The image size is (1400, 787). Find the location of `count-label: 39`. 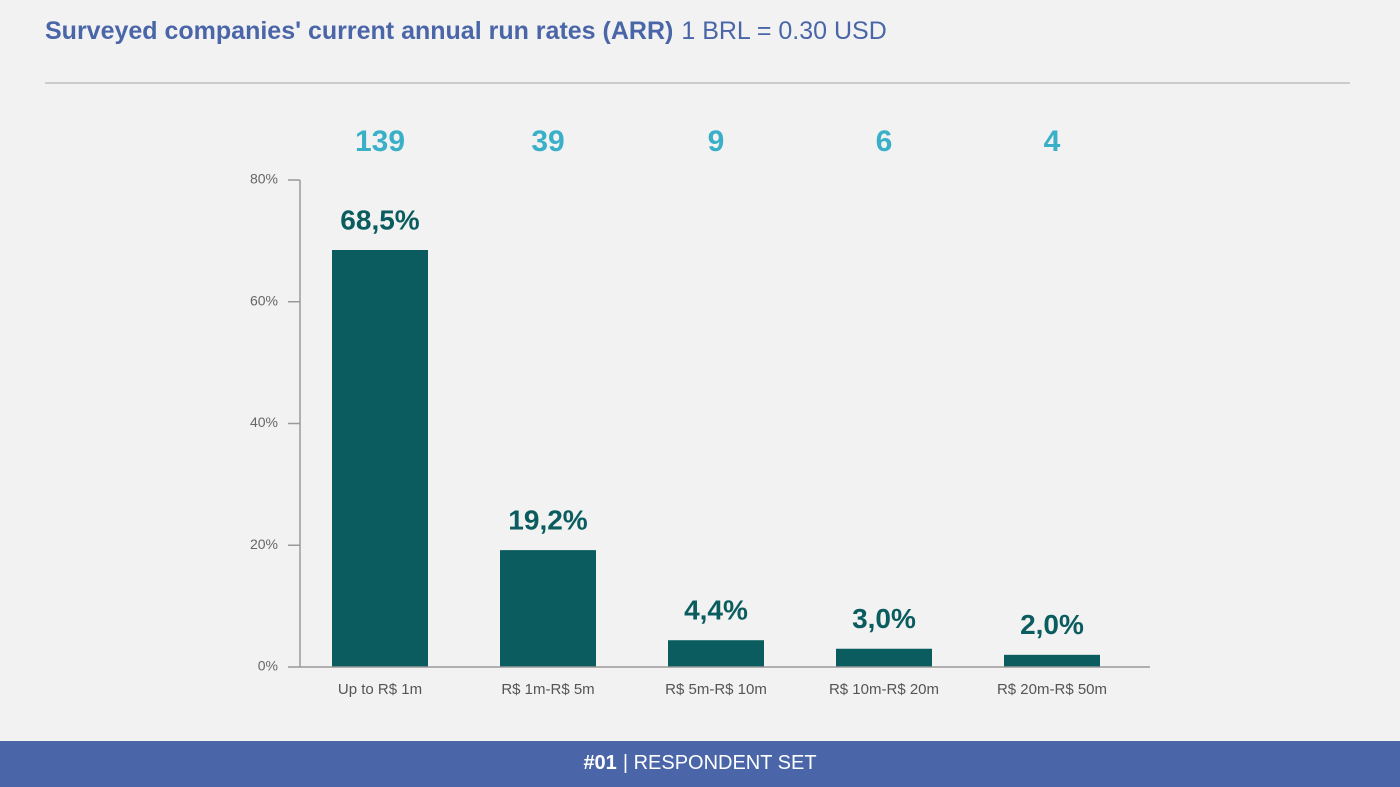

count-label: 39 is located at coordinates (547, 141).